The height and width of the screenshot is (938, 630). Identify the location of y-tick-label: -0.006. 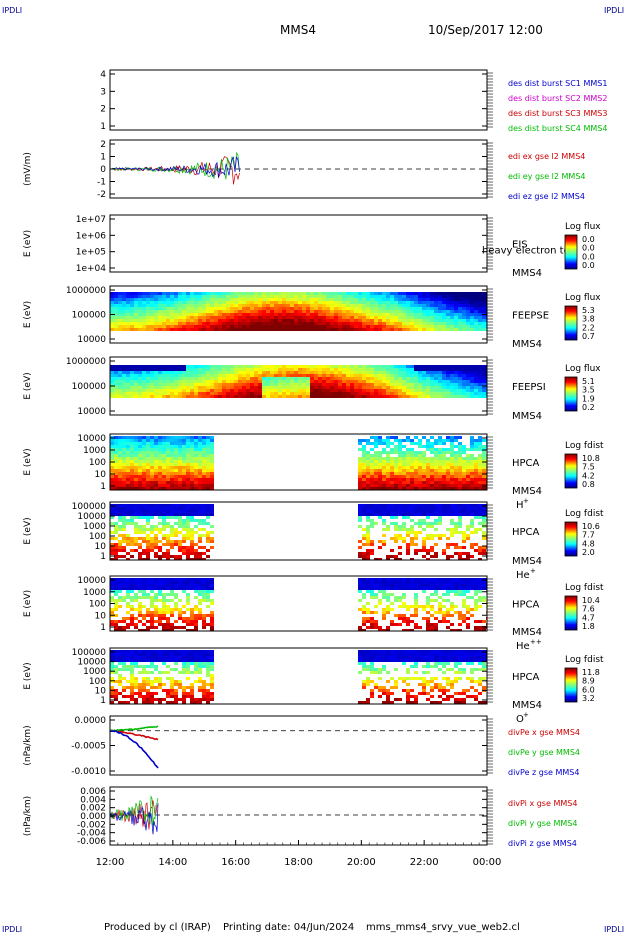
(91, 842).